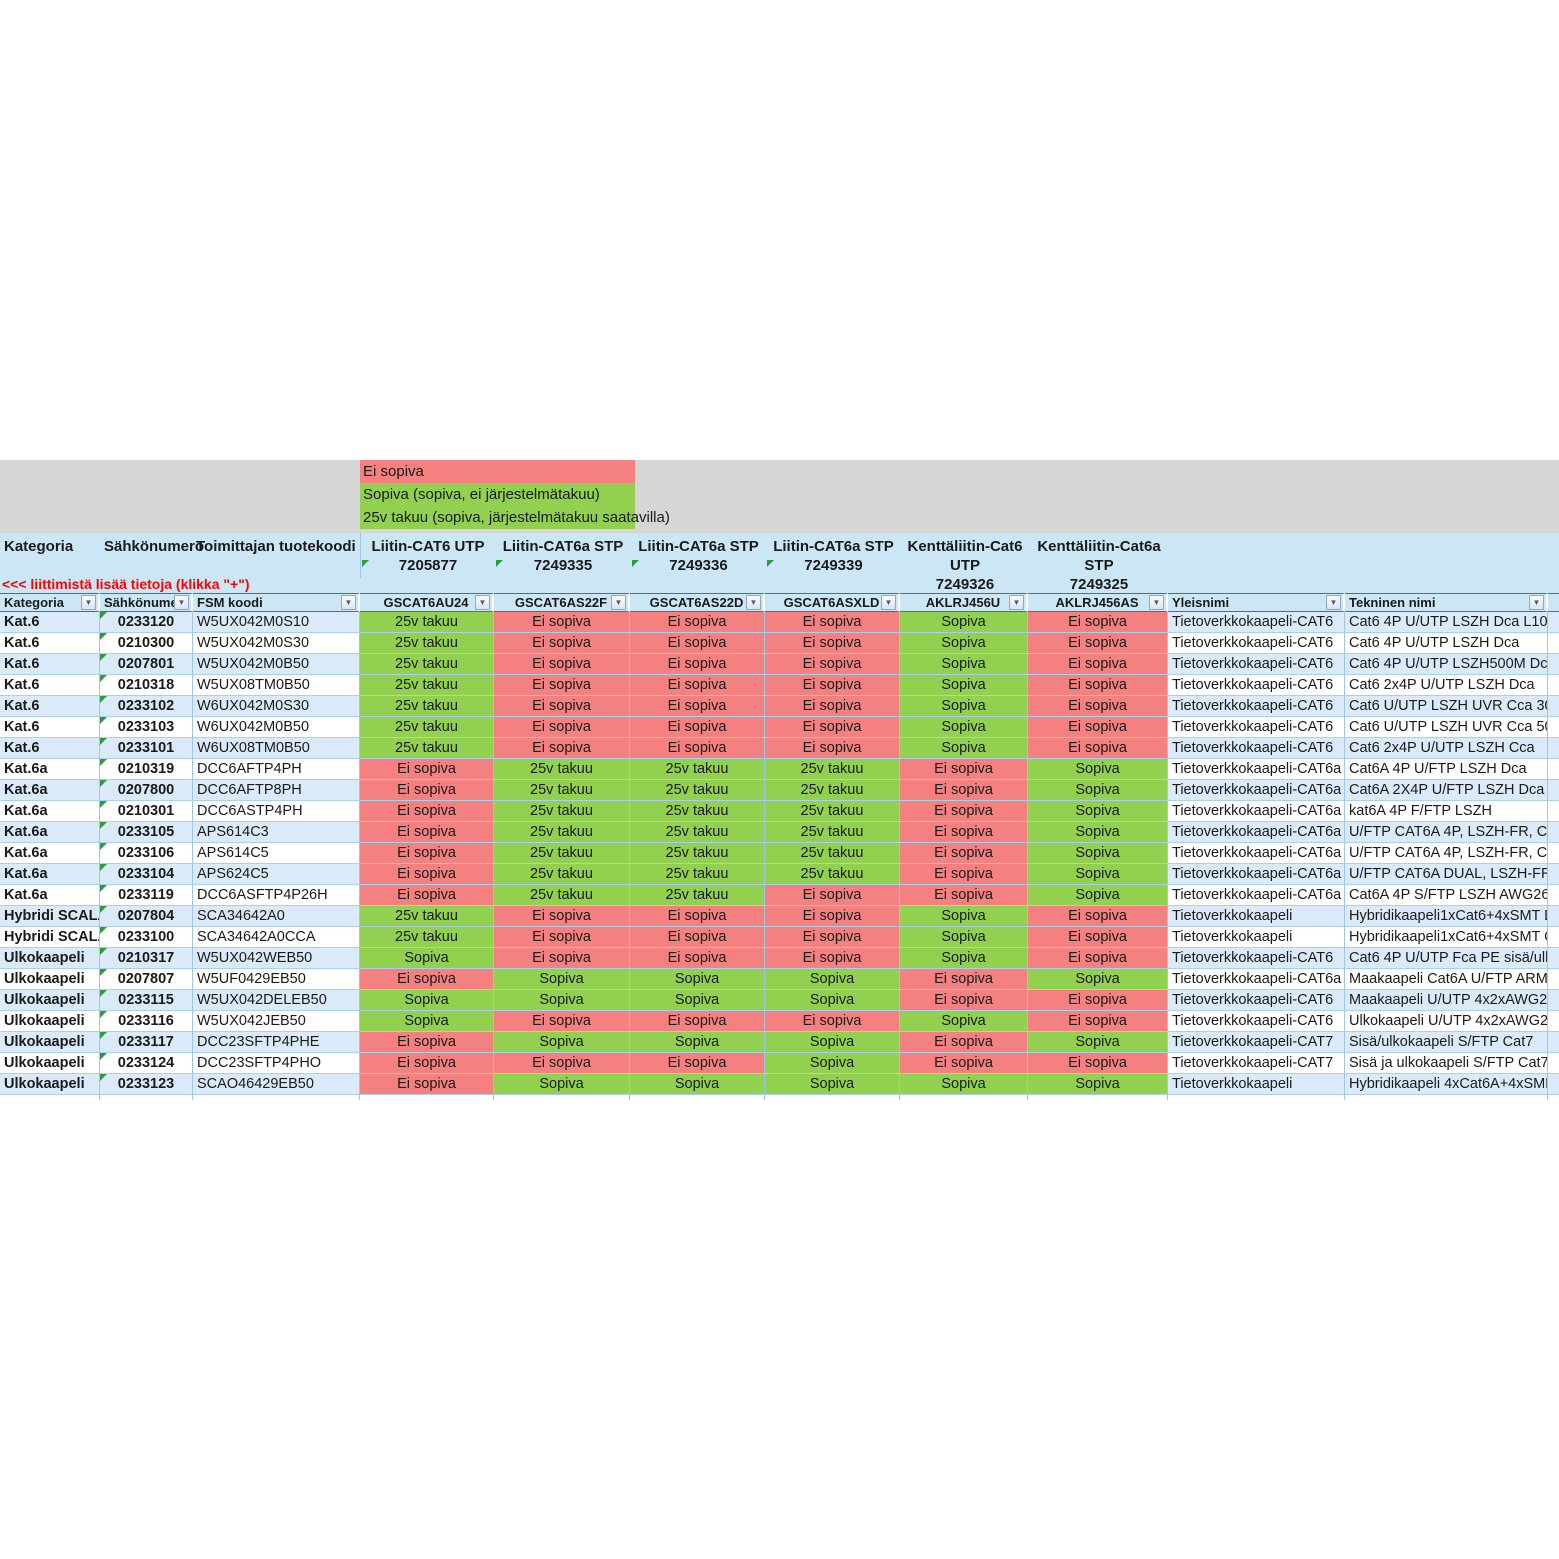 The height and width of the screenshot is (1559, 1559). I want to click on fsm-code-cell: W5UX042M0B50, so click(276, 664).